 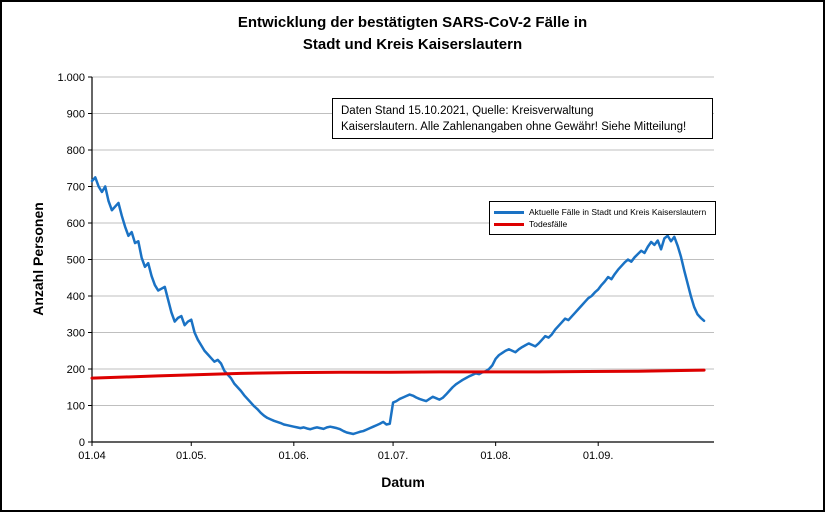 I want to click on y-tick-label: 100, so click(x=76, y=407).